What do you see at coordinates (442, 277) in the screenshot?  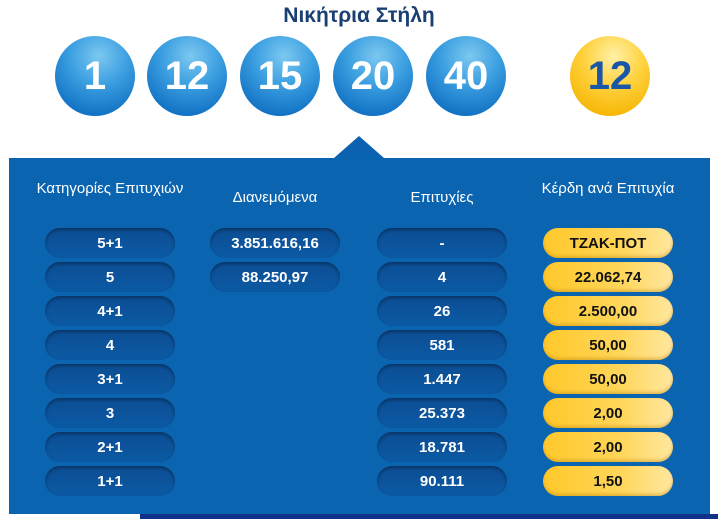 I see `cell-winners: 4` at bounding box center [442, 277].